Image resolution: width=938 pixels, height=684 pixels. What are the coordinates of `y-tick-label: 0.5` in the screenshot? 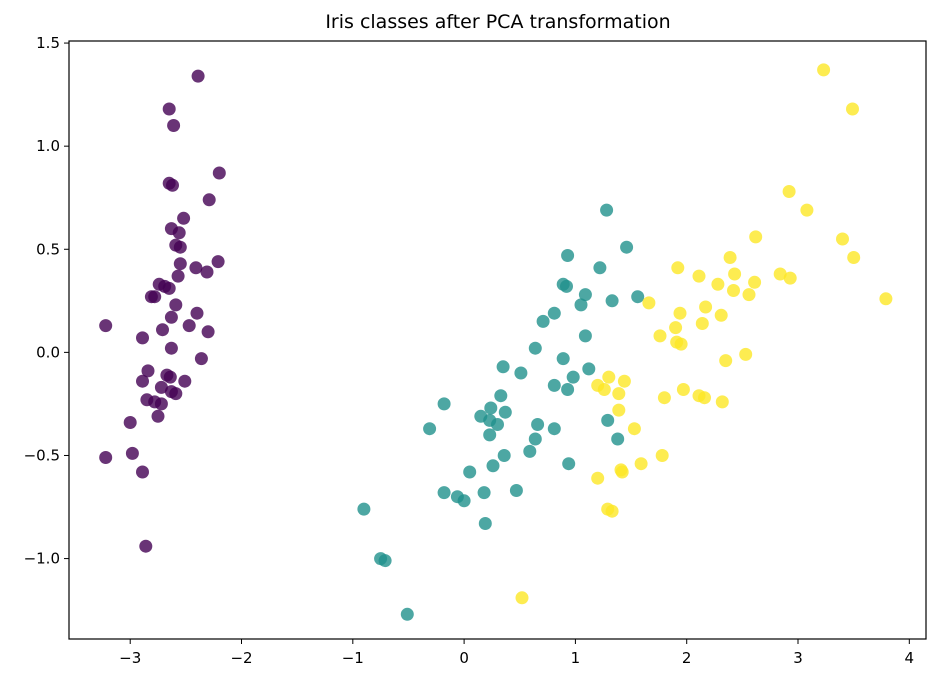 It's located at (48, 249).